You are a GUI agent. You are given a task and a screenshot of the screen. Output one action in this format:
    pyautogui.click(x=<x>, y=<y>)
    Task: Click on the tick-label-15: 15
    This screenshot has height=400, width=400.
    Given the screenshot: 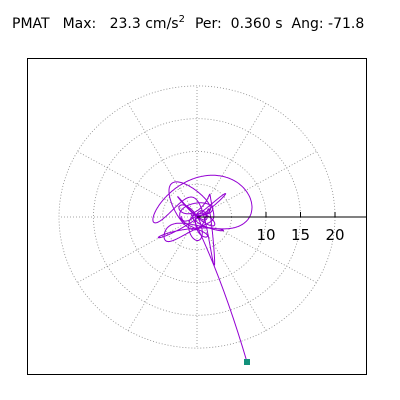 What is the action you would take?
    pyautogui.click(x=300, y=235)
    